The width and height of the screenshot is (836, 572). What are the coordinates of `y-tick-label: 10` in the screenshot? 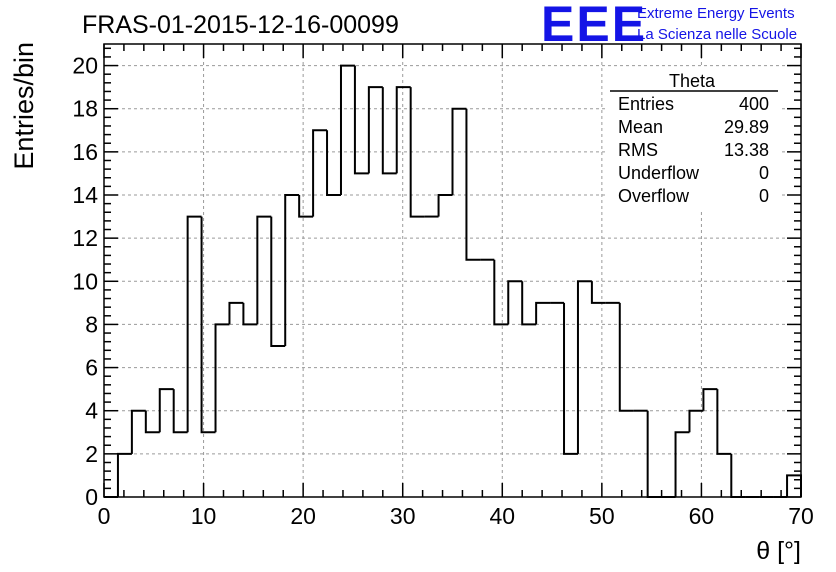 It's located at (85, 281).